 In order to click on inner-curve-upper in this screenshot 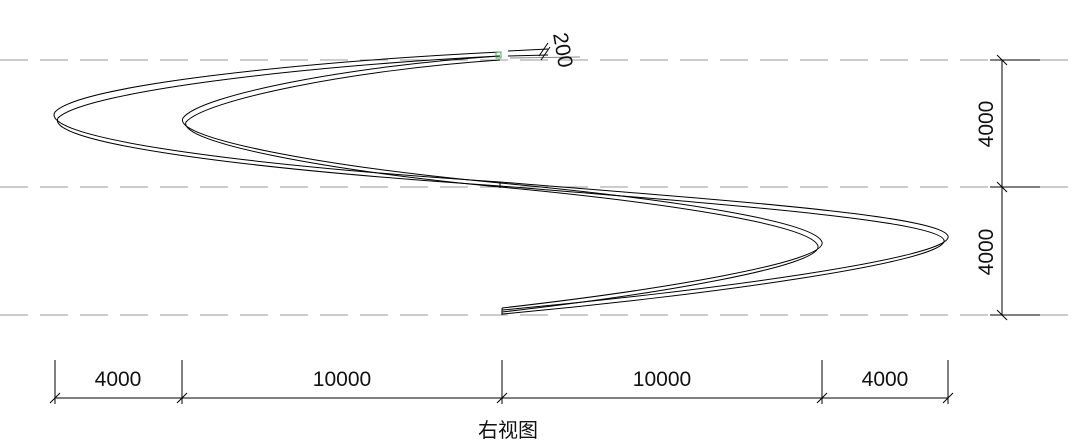, I will do `click(341, 119)`.